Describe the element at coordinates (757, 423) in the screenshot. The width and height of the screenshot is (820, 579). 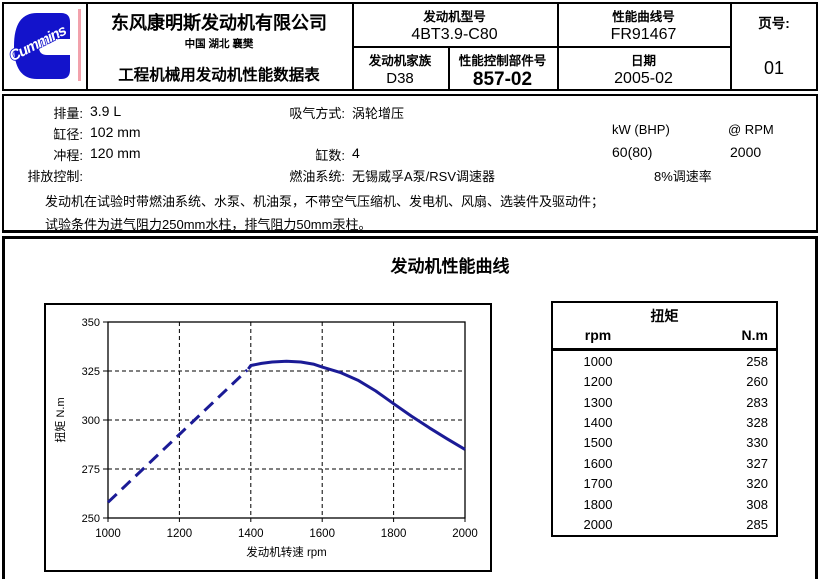
I see `torque-nm-cell: 328` at that location.